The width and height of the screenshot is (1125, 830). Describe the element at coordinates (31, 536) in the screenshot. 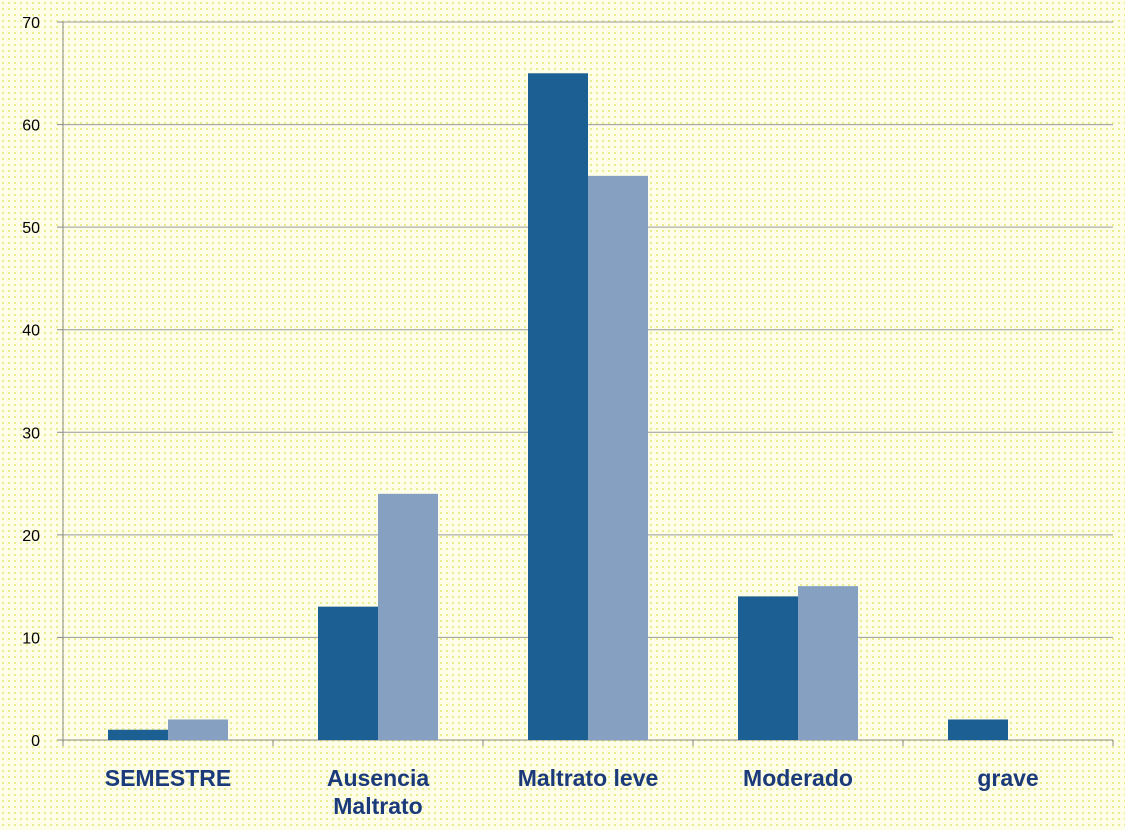

I see `y-tick-label: 20` at that location.